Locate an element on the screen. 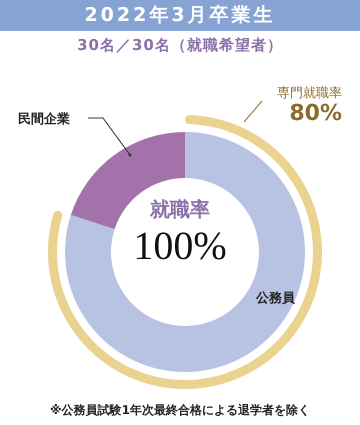 Image resolution: width=360 pixels, height=425 pixels. chart-title: 2022年3月卒業生 is located at coordinates (180, 15).